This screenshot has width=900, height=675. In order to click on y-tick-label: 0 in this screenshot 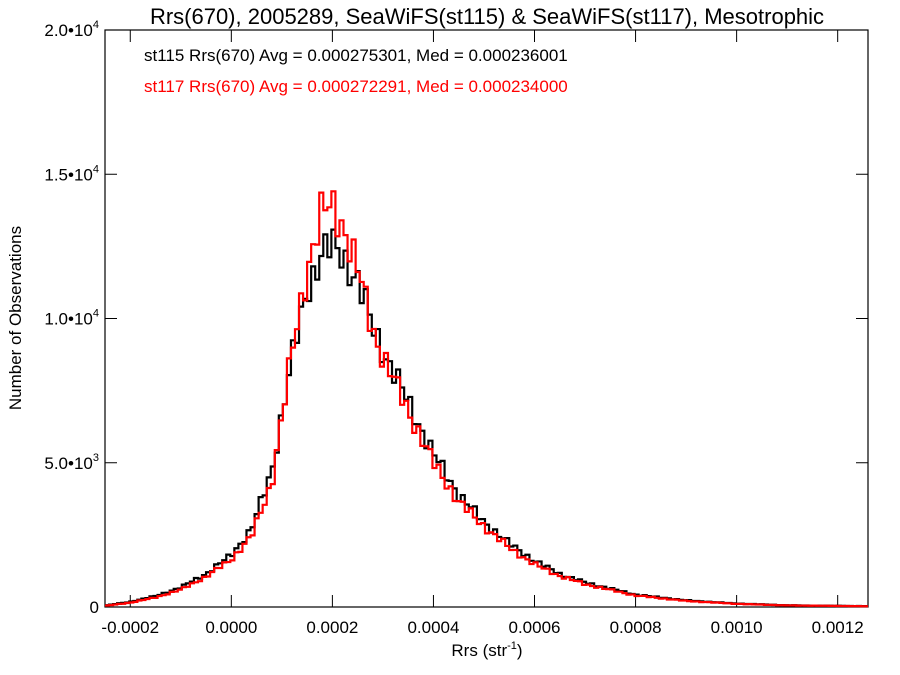, I will do `click(94, 607)`.